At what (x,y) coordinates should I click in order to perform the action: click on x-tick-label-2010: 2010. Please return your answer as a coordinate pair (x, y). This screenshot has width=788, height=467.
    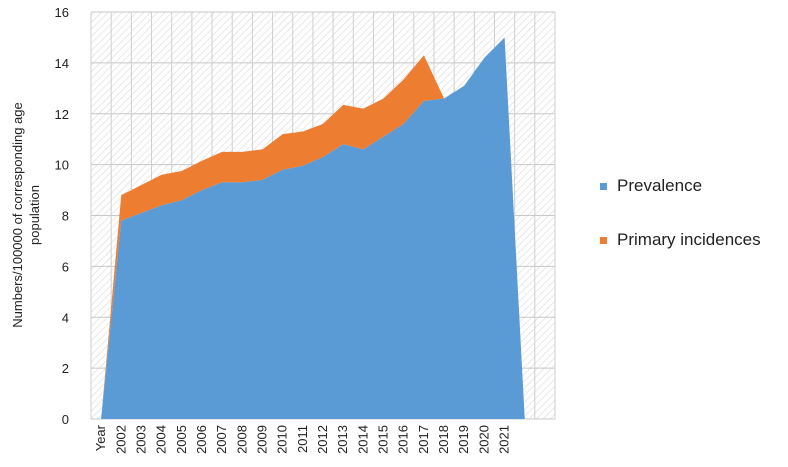
    Looking at the image, I should click on (282, 439).